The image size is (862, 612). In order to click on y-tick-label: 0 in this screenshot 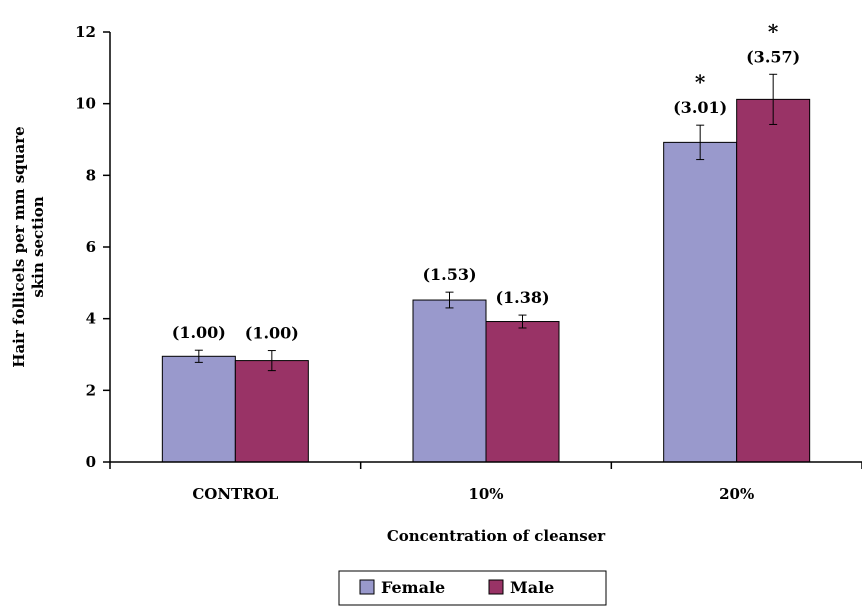, I will do `click(91, 462)`.